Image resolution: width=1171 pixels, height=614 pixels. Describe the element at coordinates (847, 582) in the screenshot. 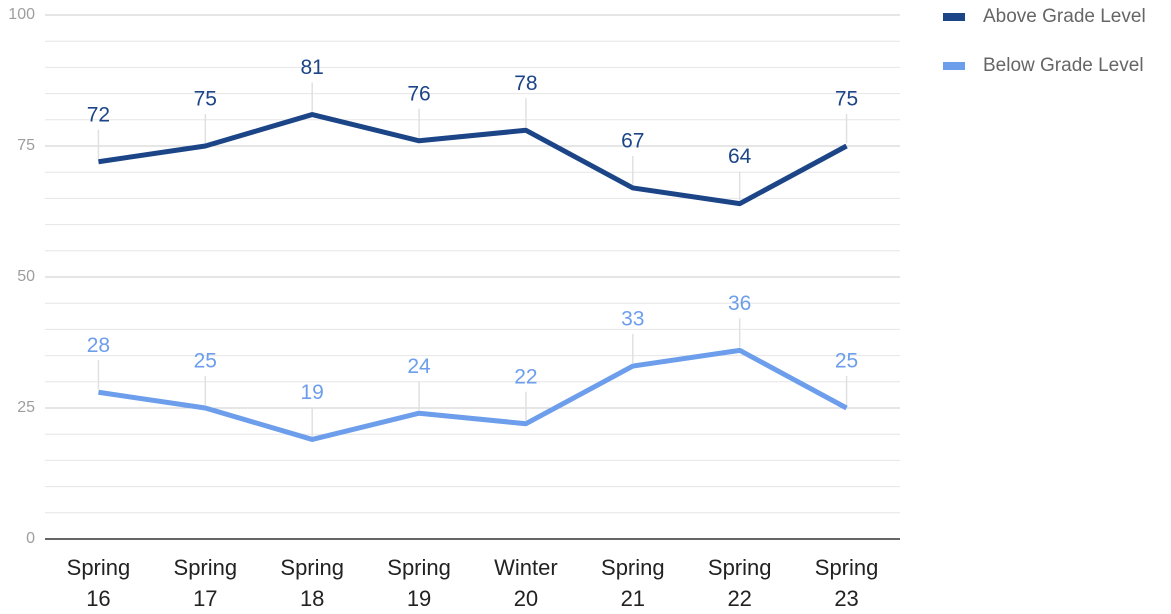

I see `x-tick-label: Spring 23` at that location.